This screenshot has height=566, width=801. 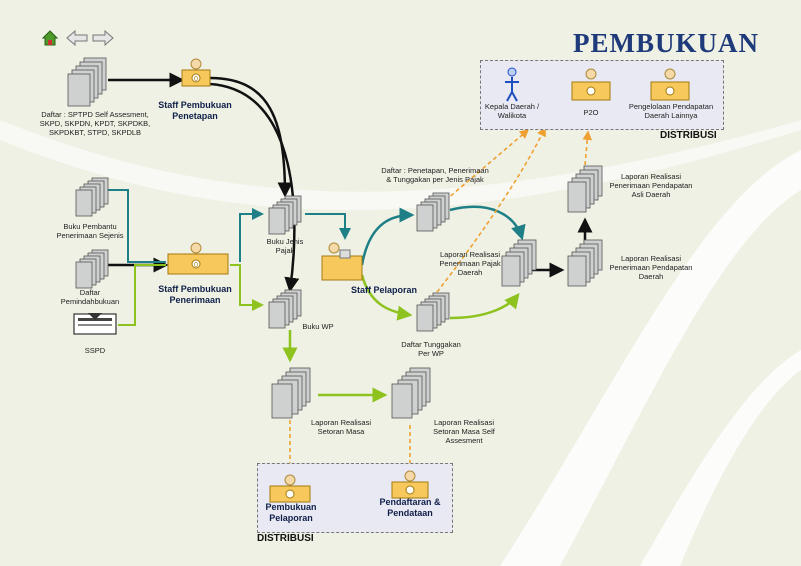 What do you see at coordinates (341, 427) in the screenshot?
I see `laporan-setoran-masa-label: Laporan Realisasi Setoran Masa` at bounding box center [341, 427].